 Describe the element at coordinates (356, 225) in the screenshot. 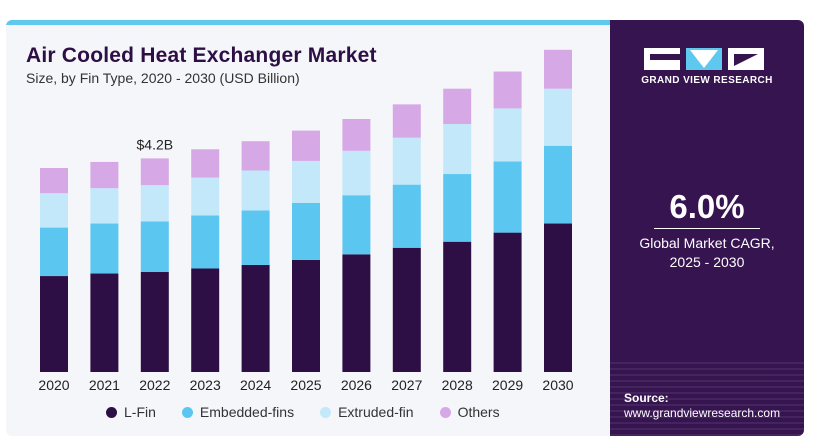

I see `bar-embedded-fins-2026` at that location.